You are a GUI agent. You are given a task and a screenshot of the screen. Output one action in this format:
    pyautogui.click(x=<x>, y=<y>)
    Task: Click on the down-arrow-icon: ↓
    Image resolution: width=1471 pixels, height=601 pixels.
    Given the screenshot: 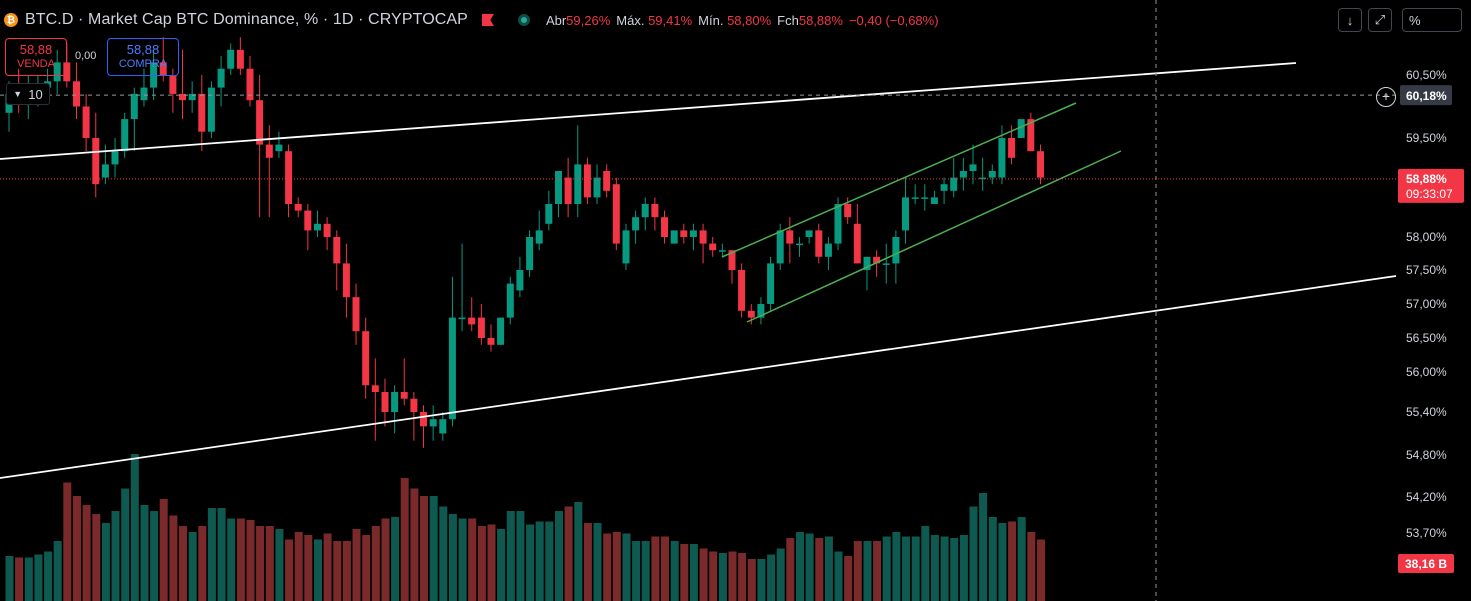 What is the action you would take?
    pyautogui.click(x=1350, y=20)
    